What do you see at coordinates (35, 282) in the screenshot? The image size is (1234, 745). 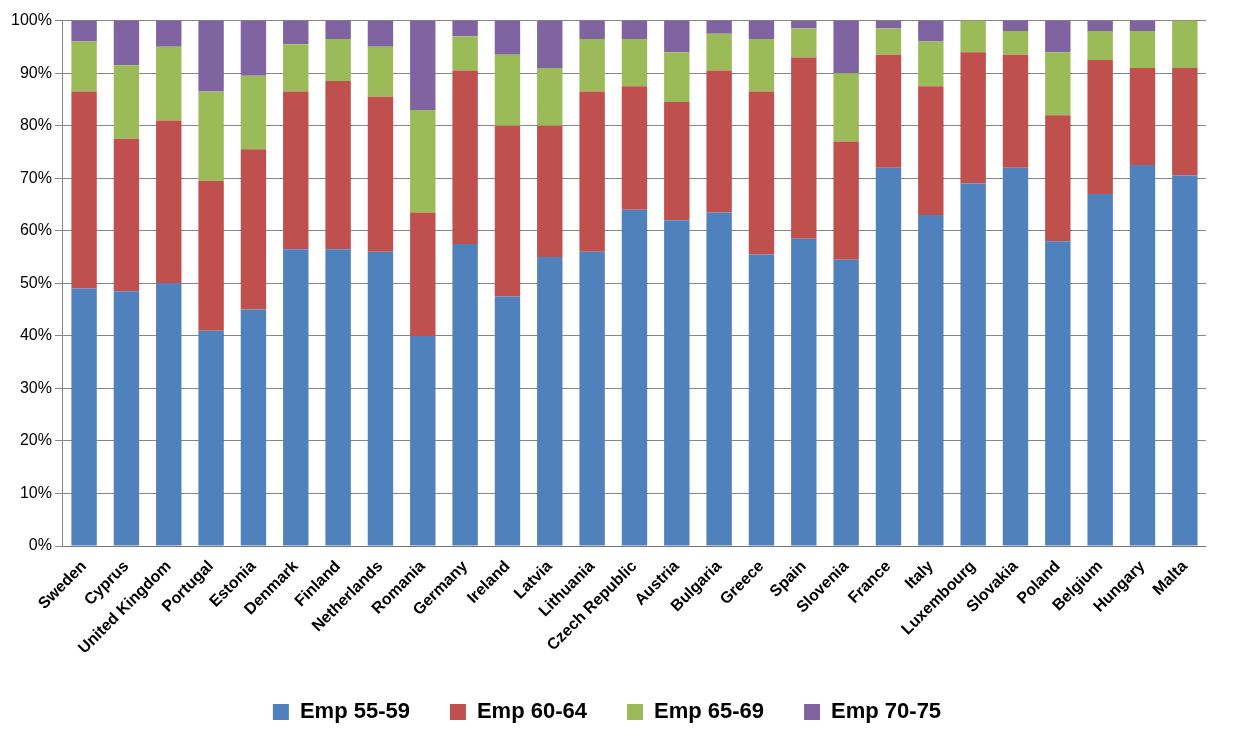 I see `y-tick-label: 50%` at bounding box center [35, 282].